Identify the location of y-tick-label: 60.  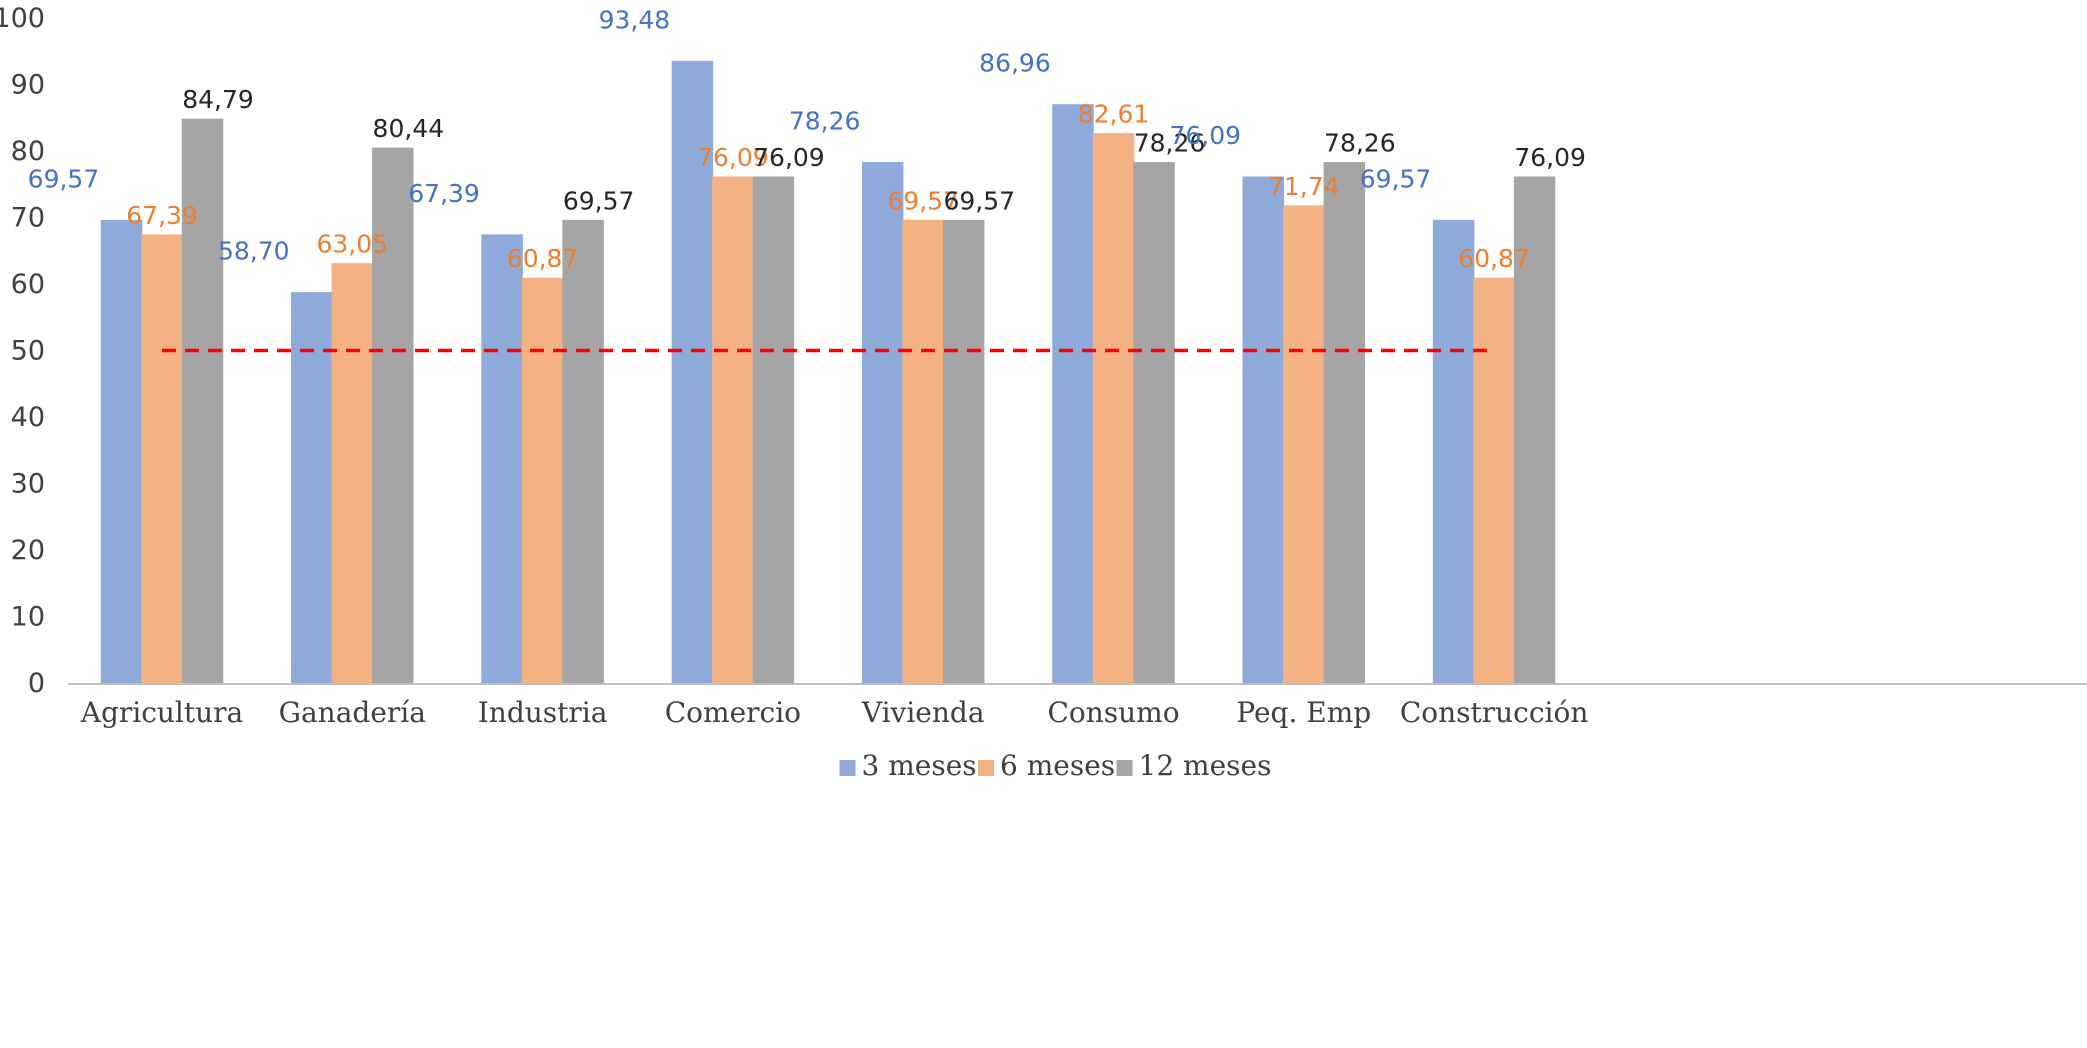
(28, 284).